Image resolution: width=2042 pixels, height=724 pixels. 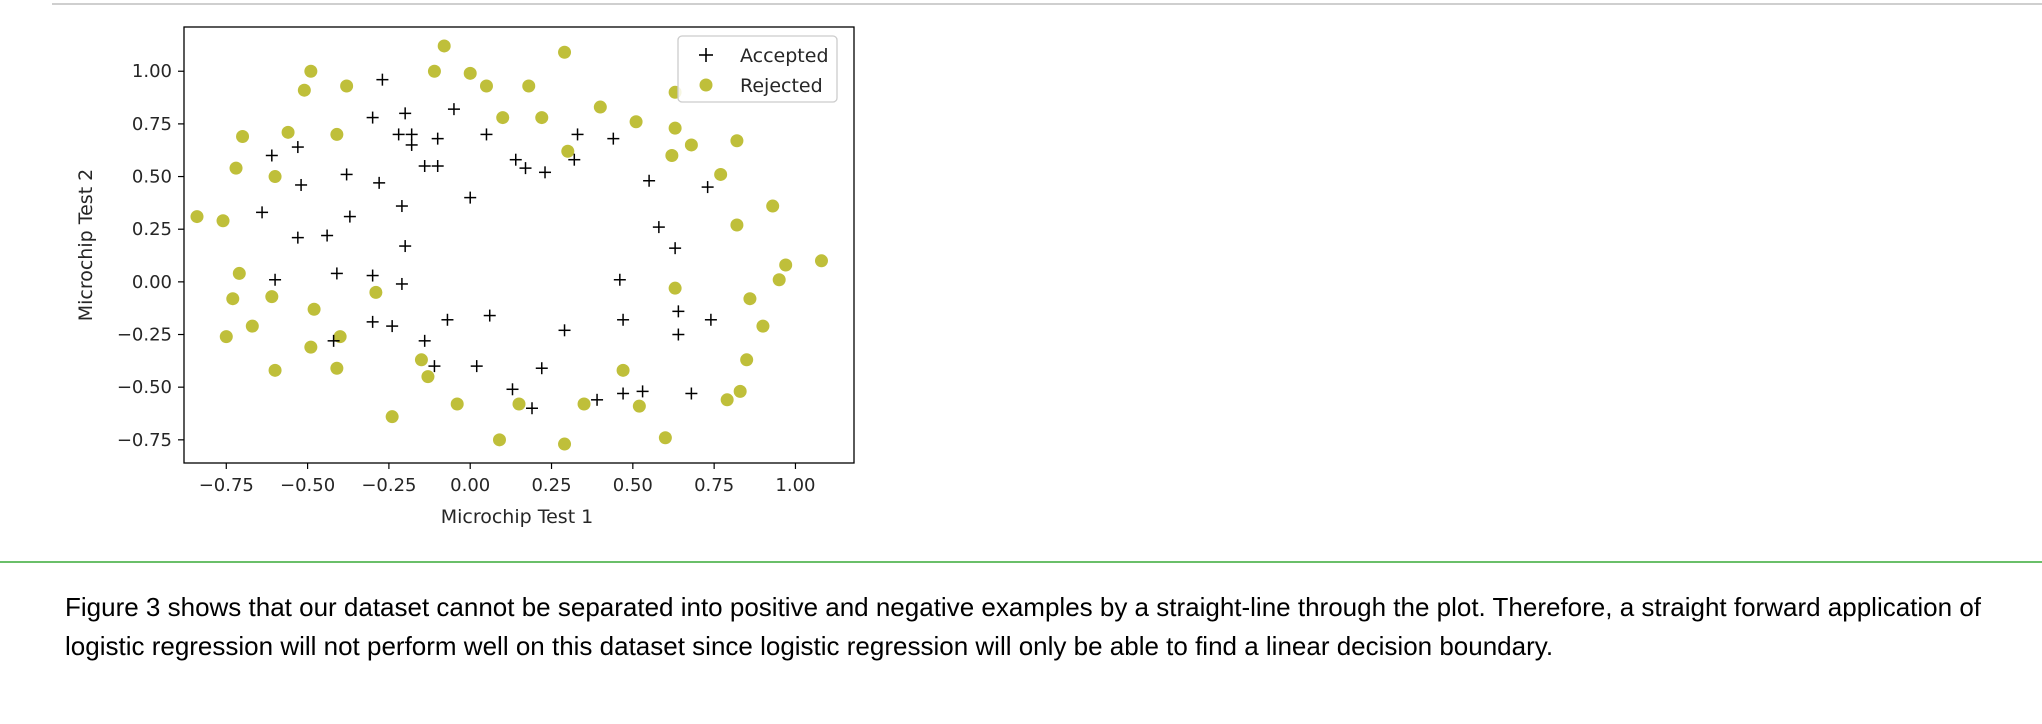 What do you see at coordinates (150, 440) in the screenshot?
I see `y-tick: −0.75` at bounding box center [150, 440].